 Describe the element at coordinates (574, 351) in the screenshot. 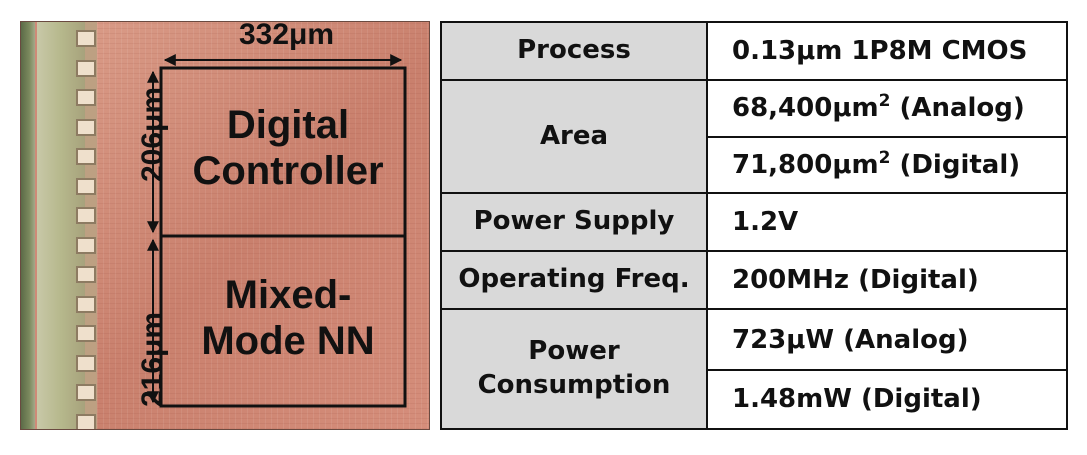

I see `param-power-consumption-line1: Power` at that location.